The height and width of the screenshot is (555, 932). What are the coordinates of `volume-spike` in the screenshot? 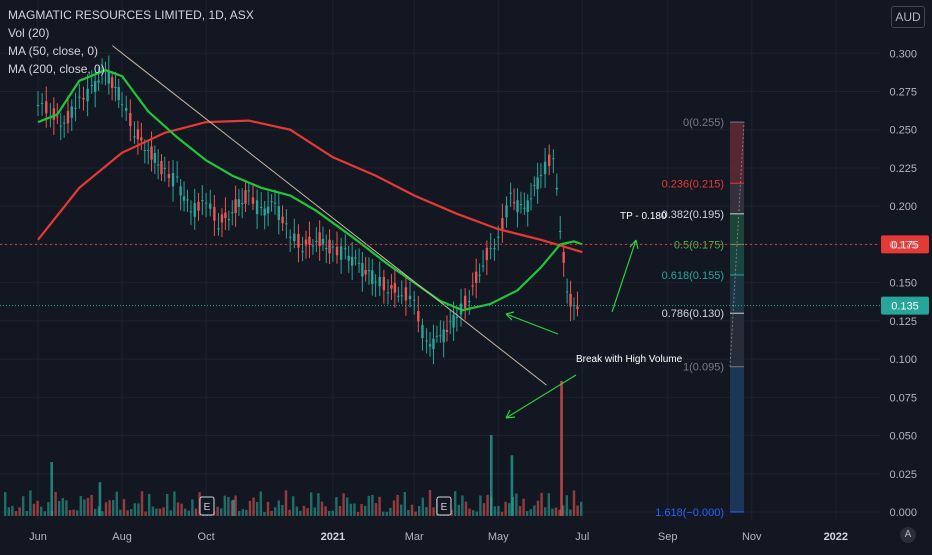 It's located at (233, 507).